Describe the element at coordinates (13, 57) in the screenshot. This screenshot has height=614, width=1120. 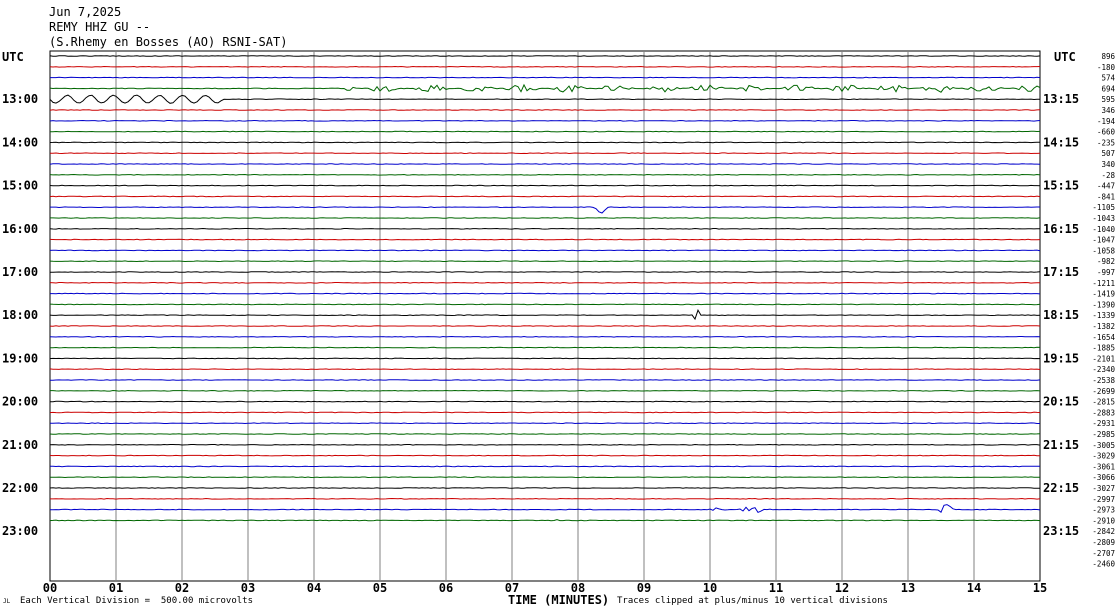
I see `utc-left-label: UTC` at that location.